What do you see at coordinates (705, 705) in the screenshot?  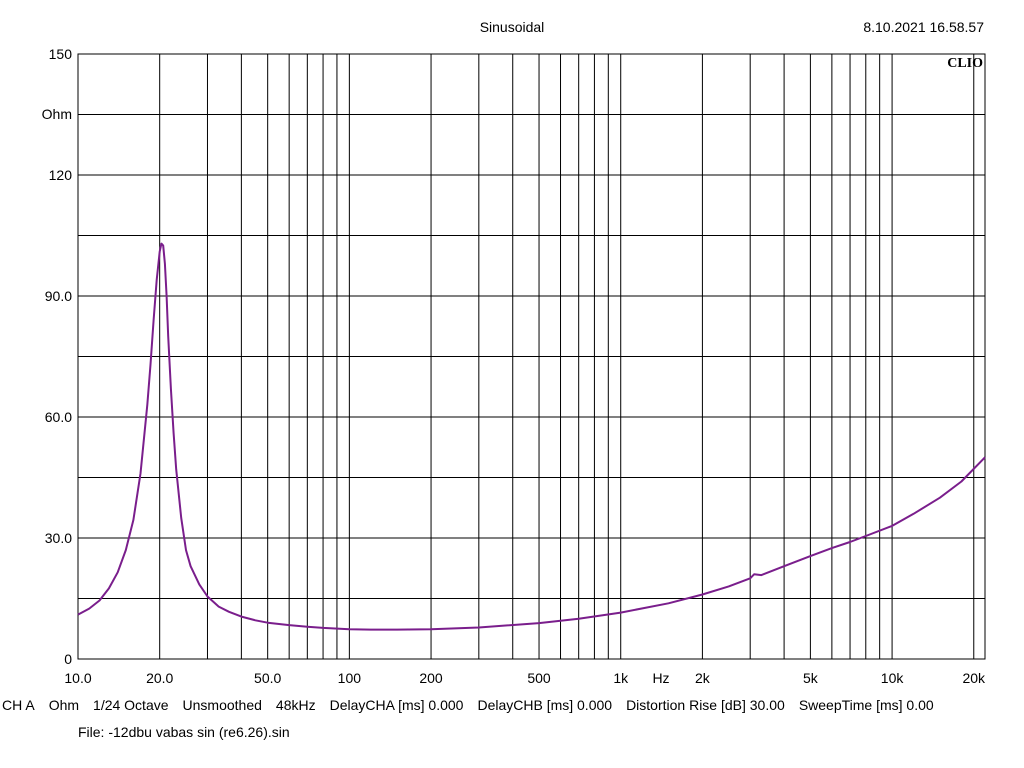 I see `status-item: Distortion Rise [dB] 30.00` at bounding box center [705, 705].